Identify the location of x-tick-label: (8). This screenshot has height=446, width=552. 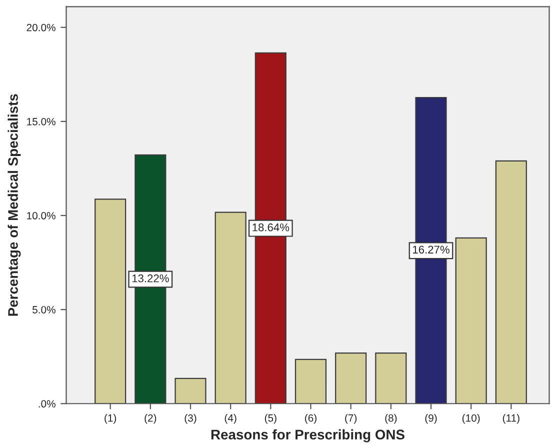
(391, 419).